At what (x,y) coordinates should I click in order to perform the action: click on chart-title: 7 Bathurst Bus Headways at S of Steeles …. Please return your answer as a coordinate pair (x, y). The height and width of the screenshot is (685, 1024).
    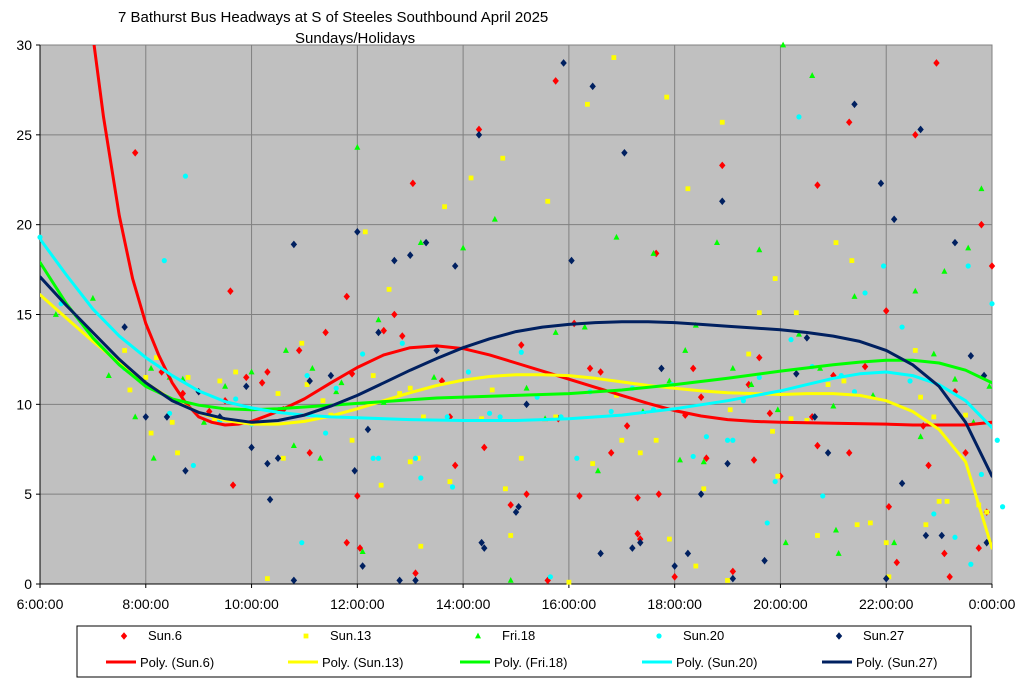
    Looking at the image, I should click on (333, 17).